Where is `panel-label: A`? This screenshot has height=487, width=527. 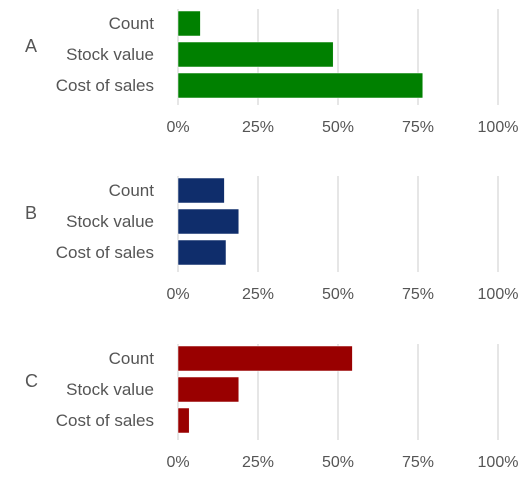 panel-label: A is located at coordinates (31, 46).